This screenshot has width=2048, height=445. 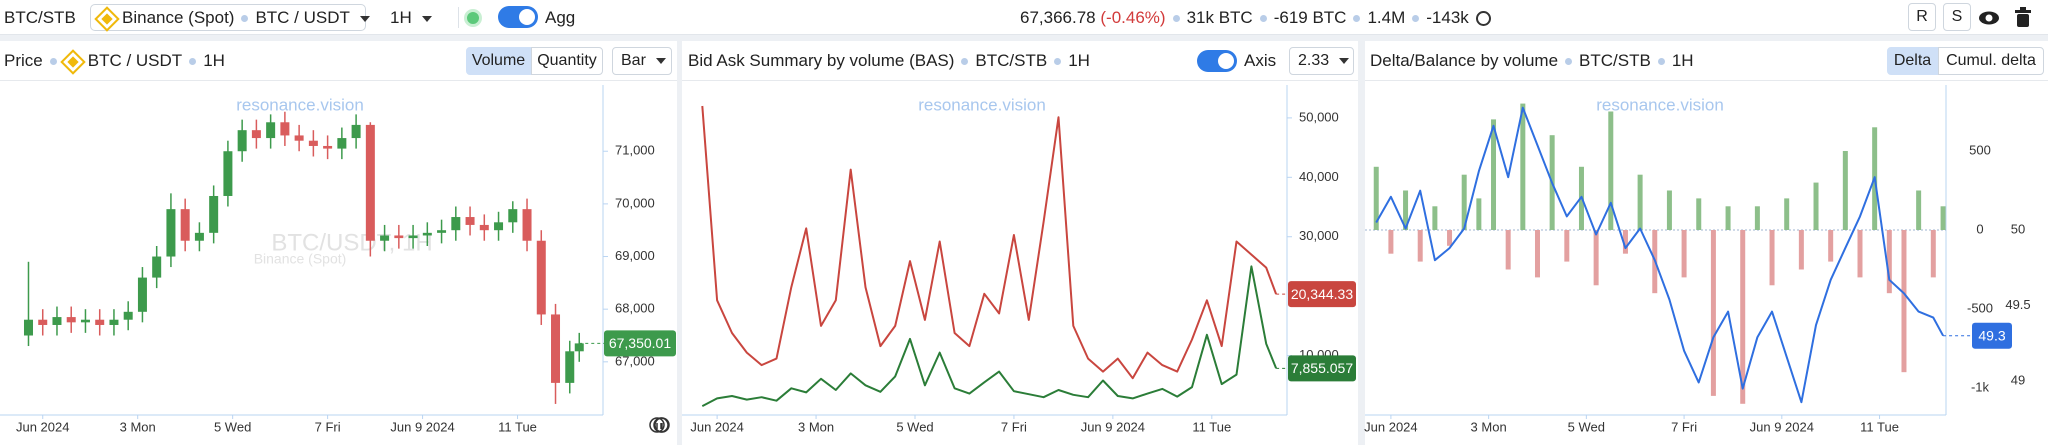 I want to click on style-select: Bar, so click(x=642, y=61).